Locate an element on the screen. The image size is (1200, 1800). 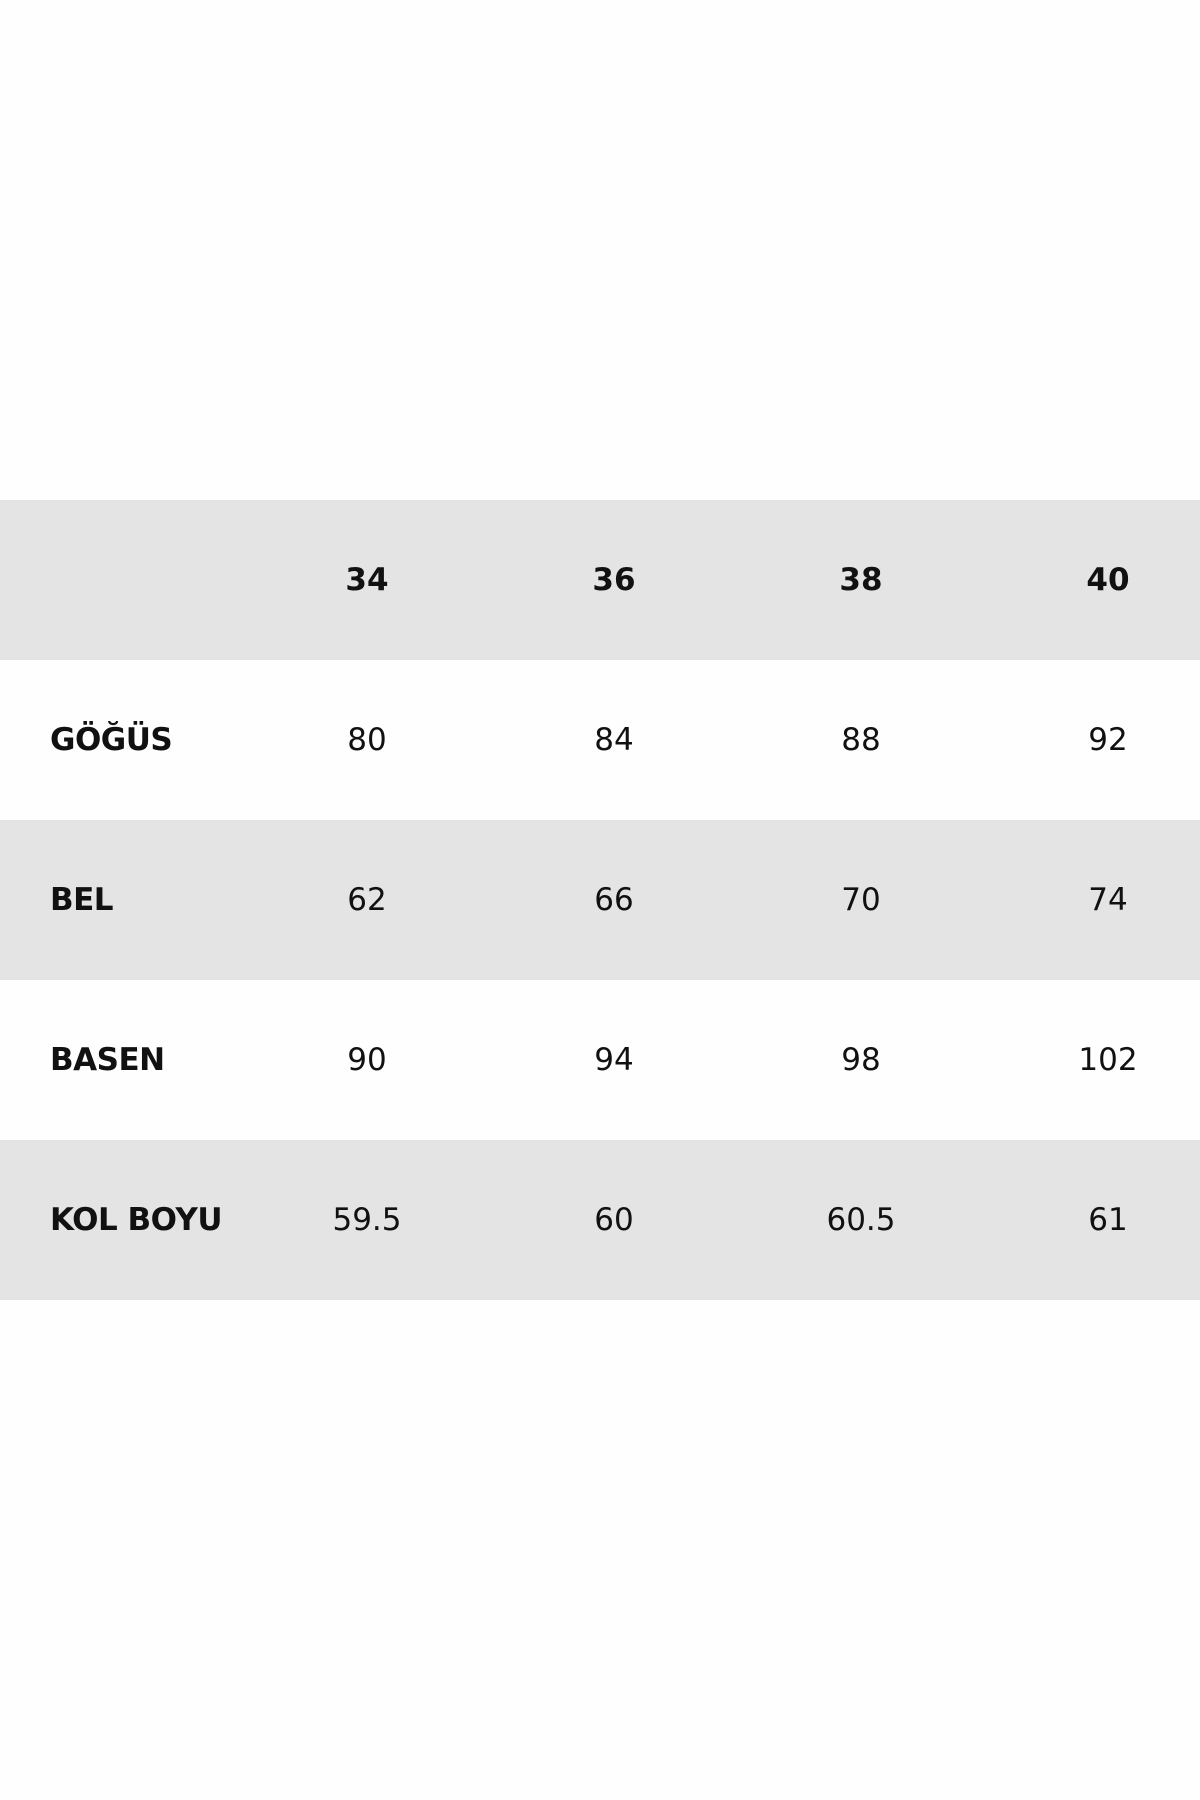
value-cell: 70 is located at coordinates (861, 900).